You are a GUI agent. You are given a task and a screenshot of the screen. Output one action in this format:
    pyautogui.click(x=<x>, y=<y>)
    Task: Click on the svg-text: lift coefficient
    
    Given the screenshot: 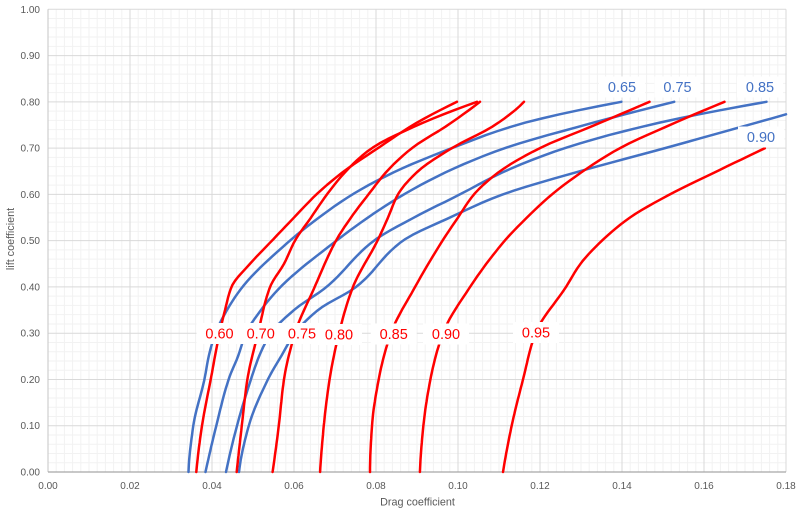 What is the action you would take?
    pyautogui.click(x=11, y=239)
    